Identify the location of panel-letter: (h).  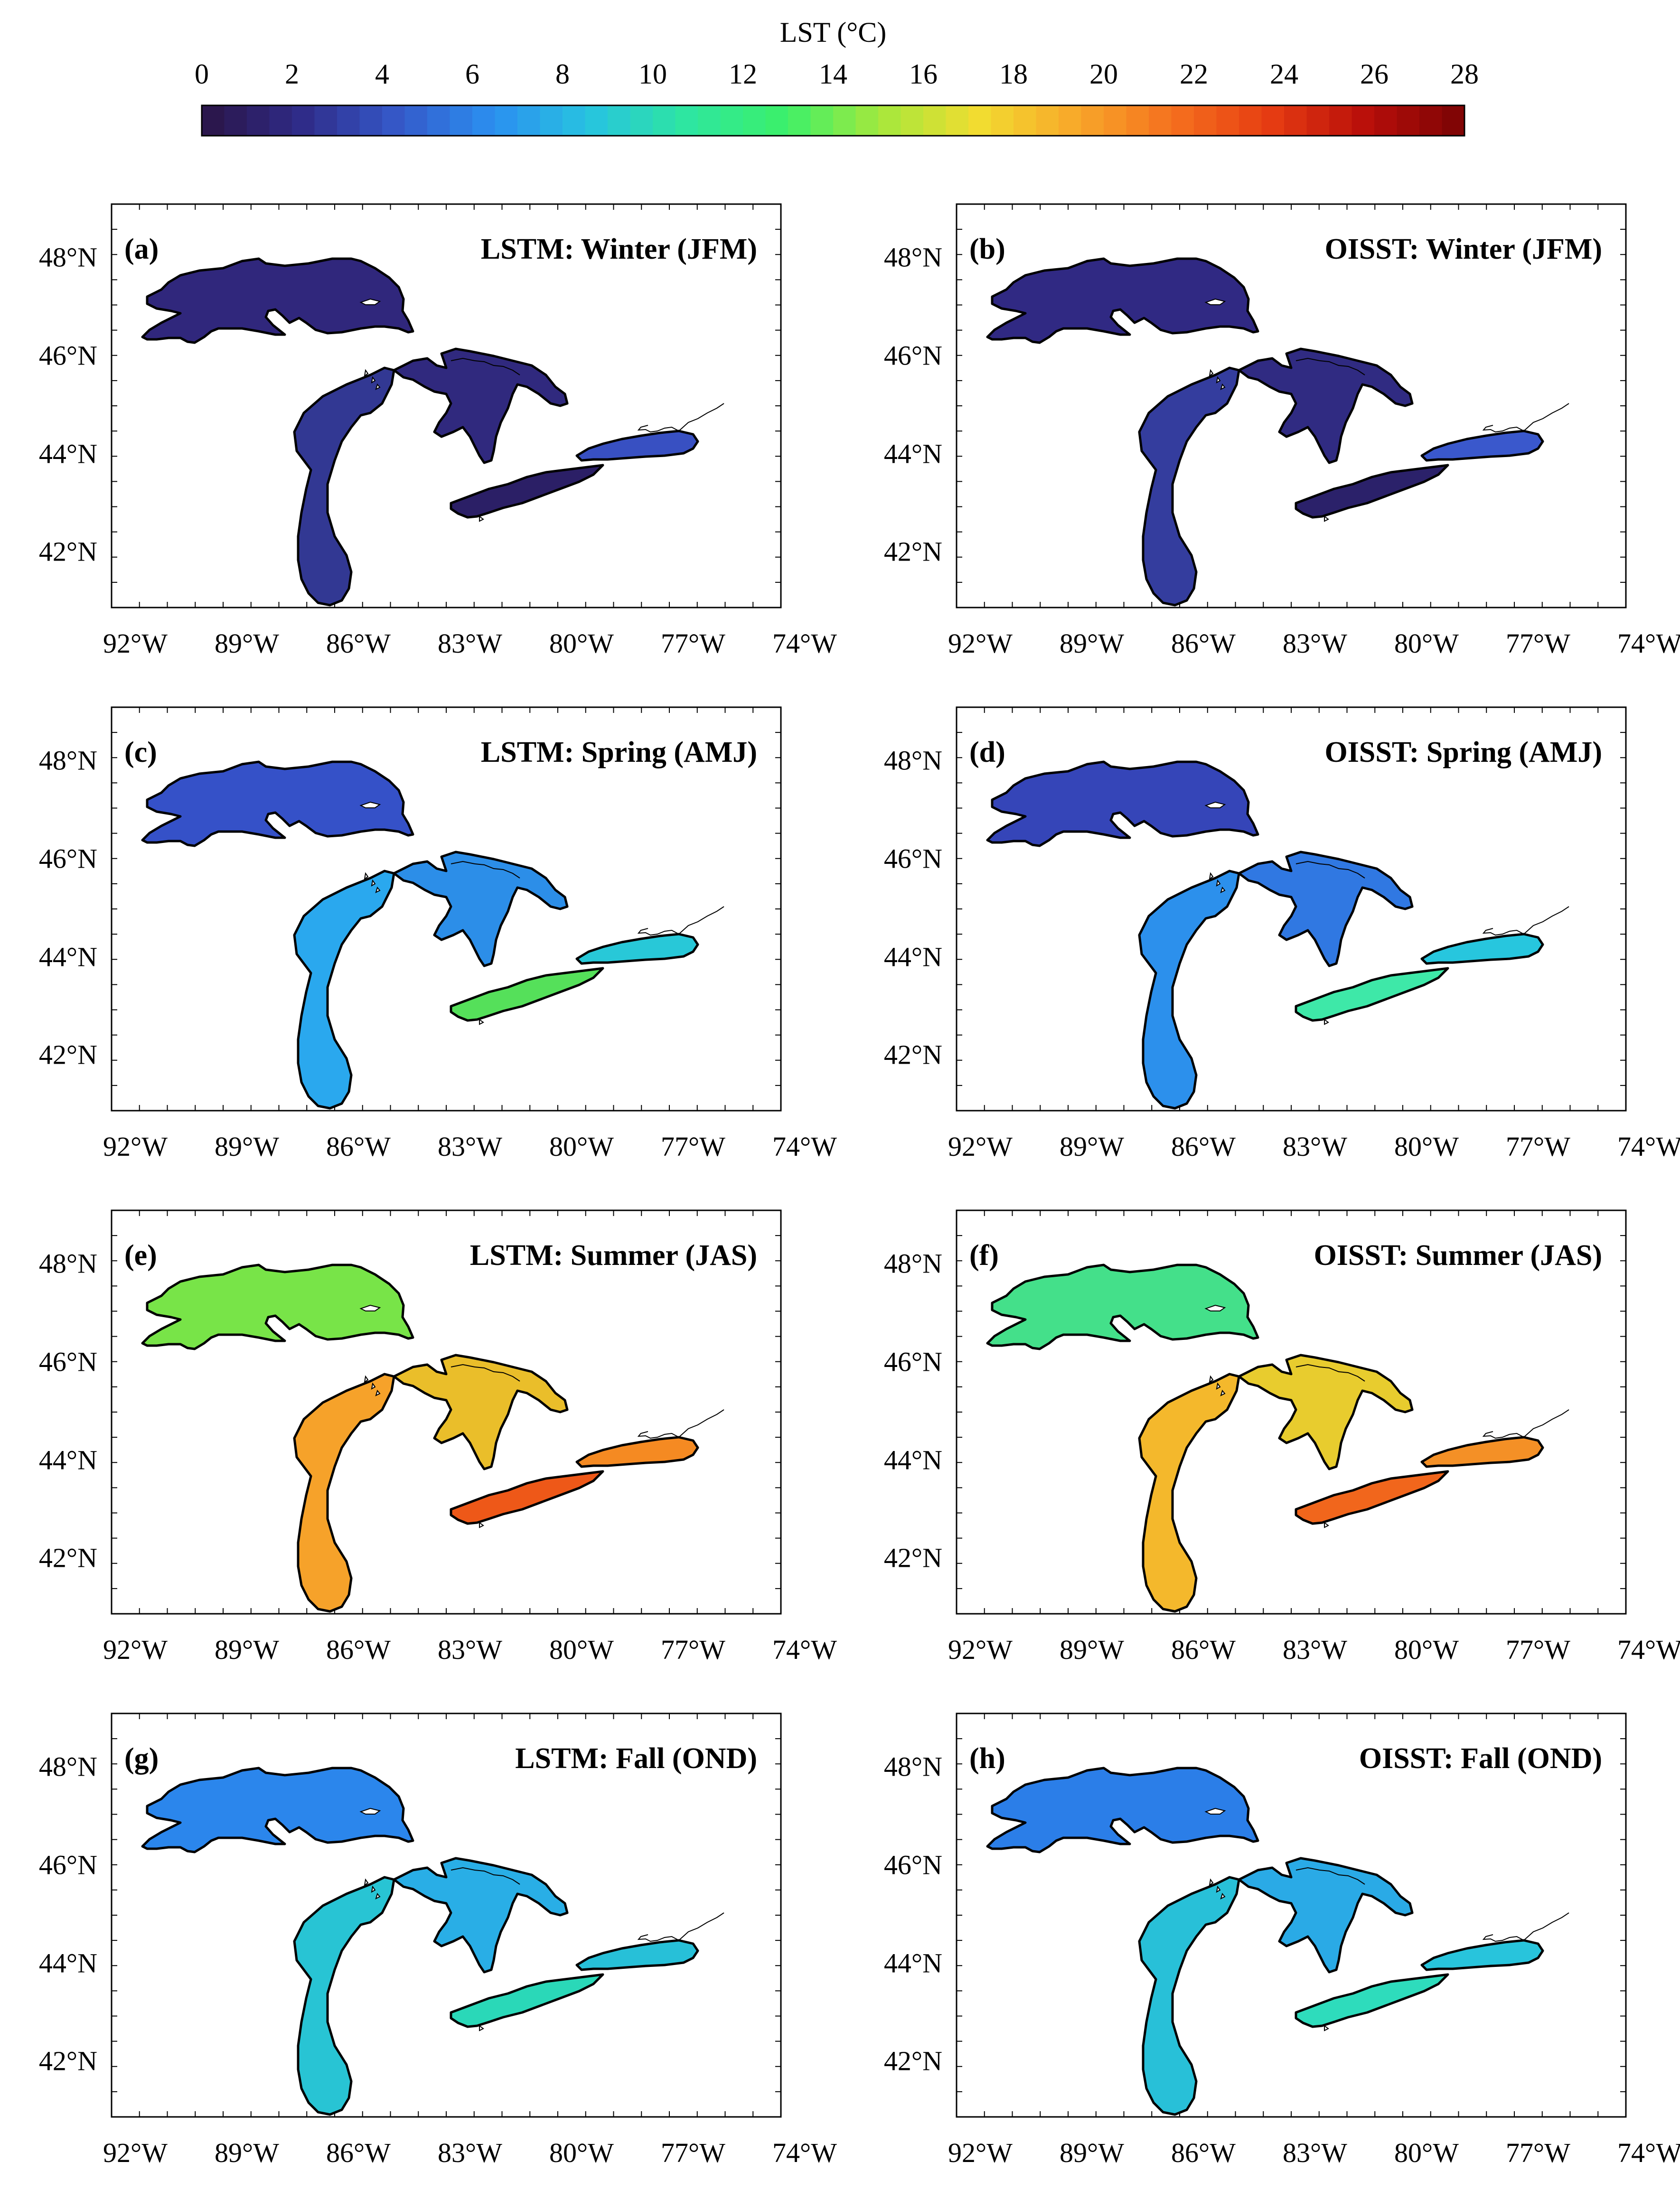
(987, 1758).